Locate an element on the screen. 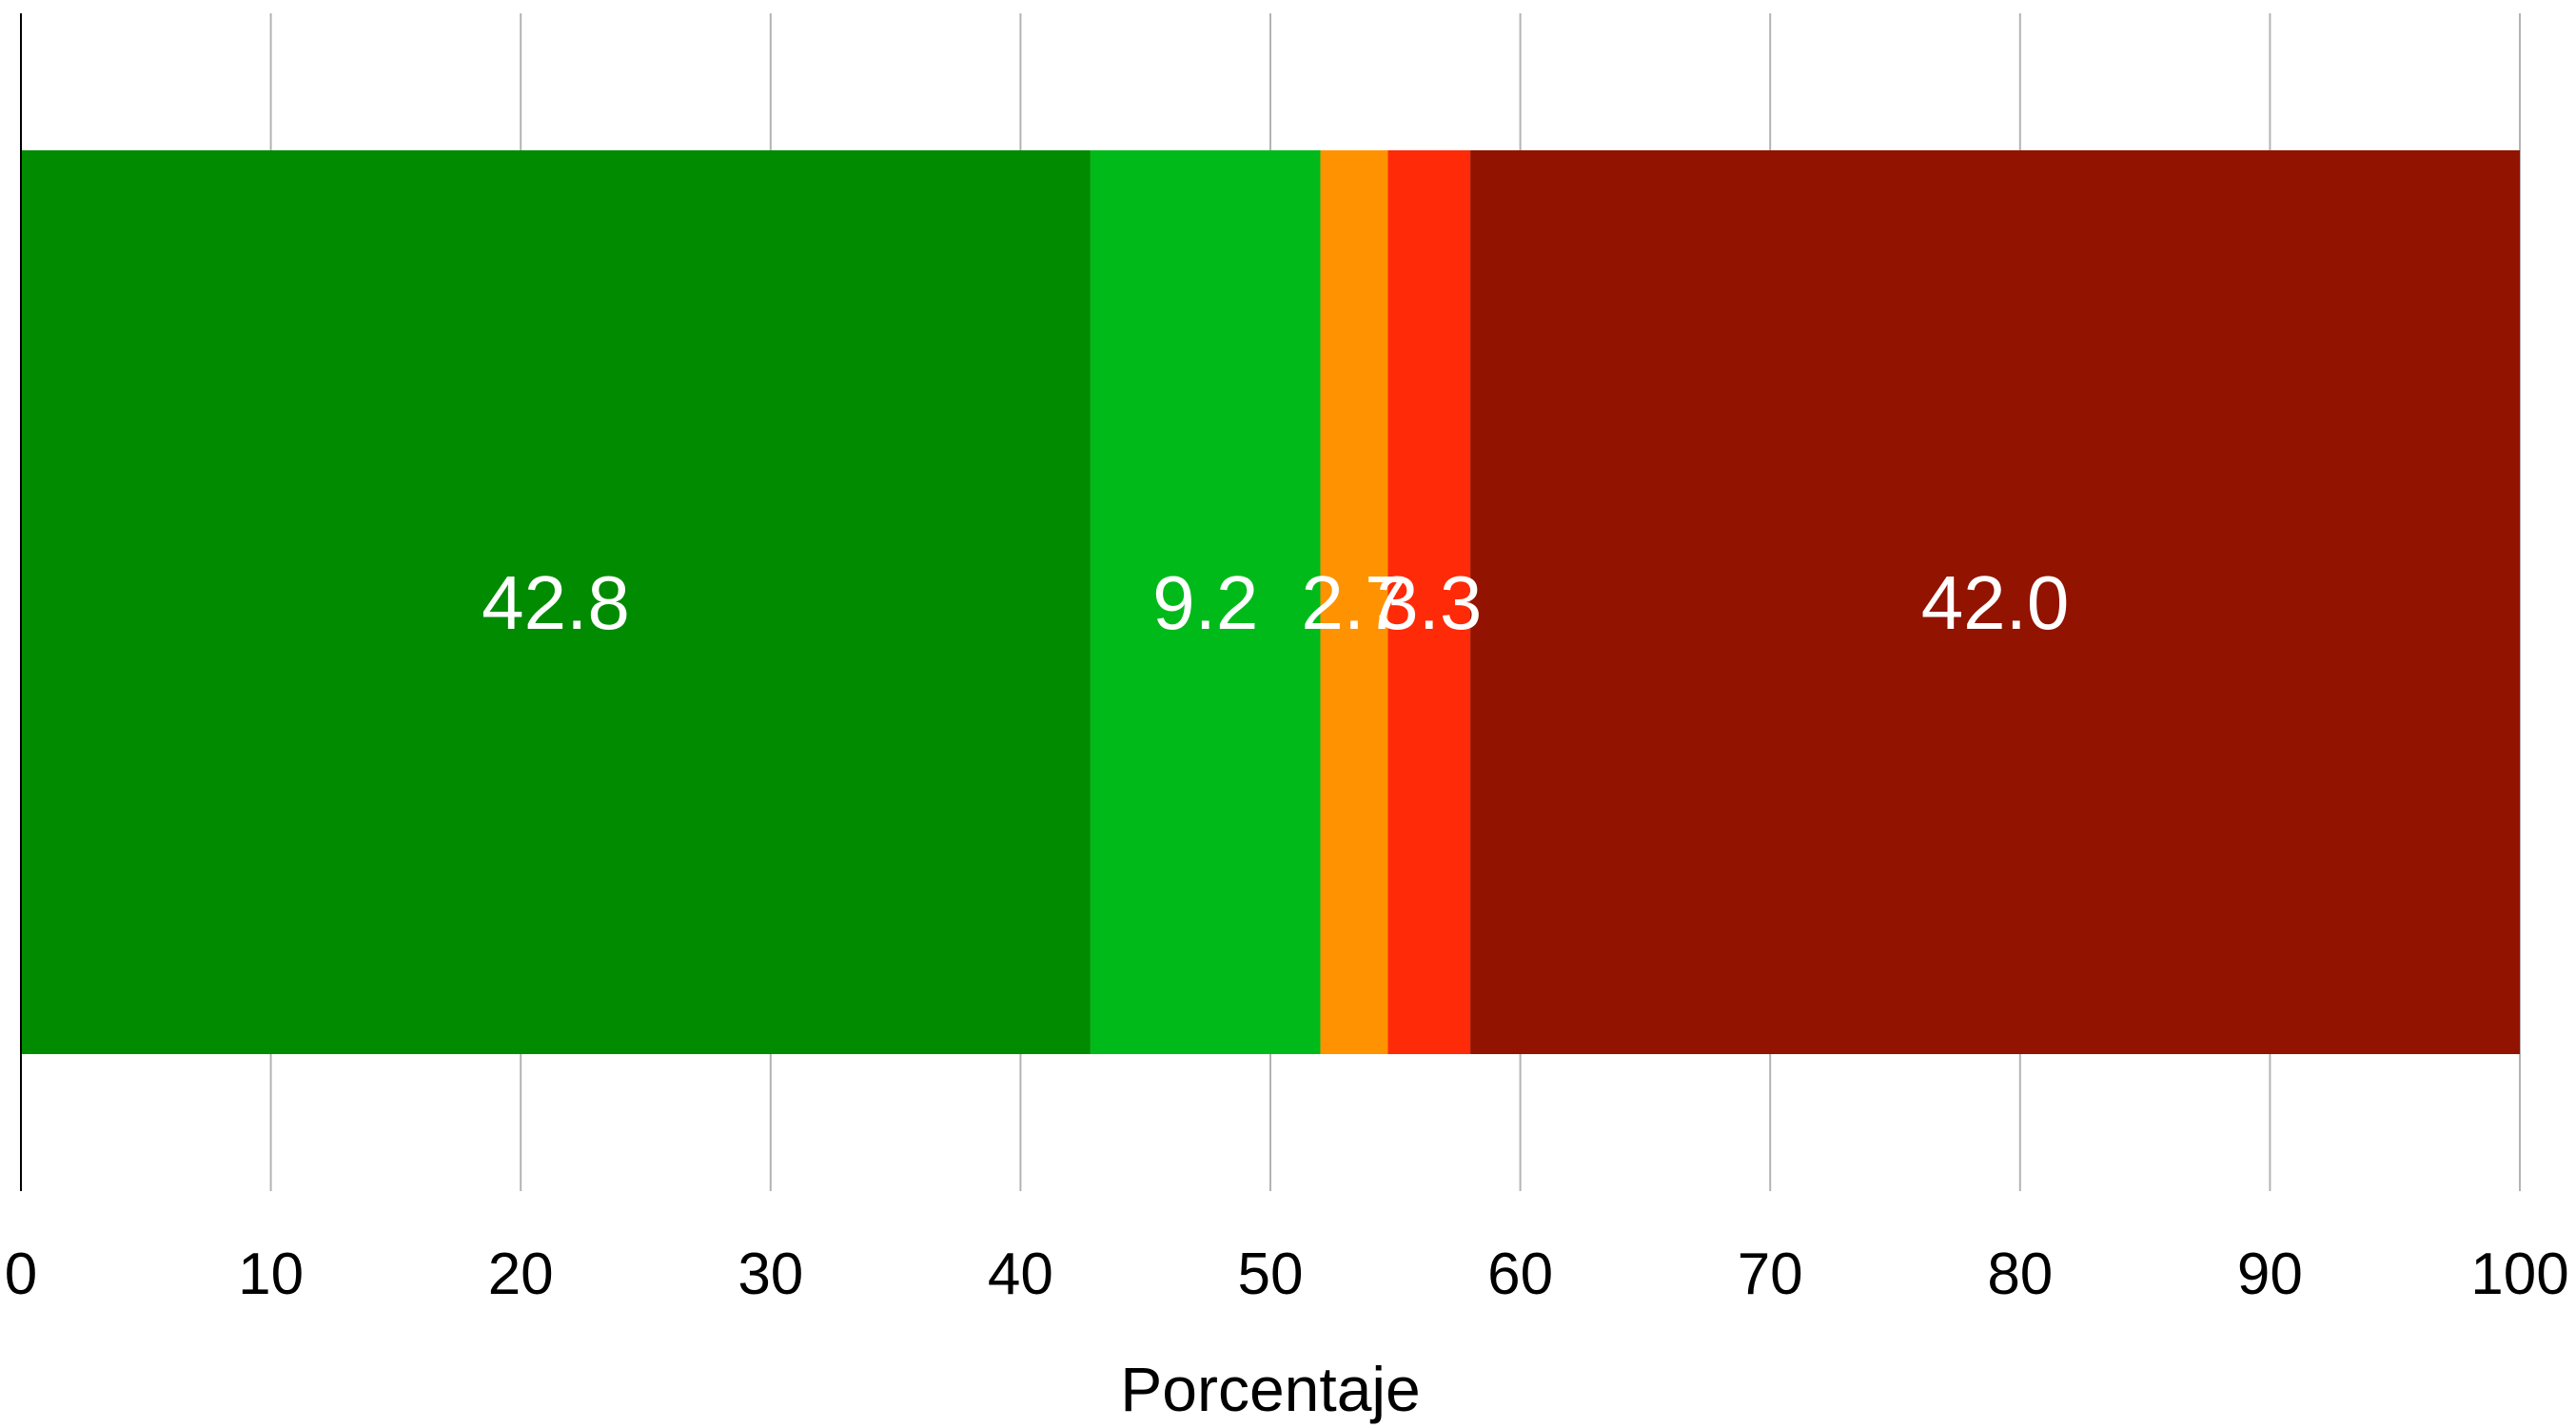  x-tick-label: 90 is located at coordinates (2270, 1274).